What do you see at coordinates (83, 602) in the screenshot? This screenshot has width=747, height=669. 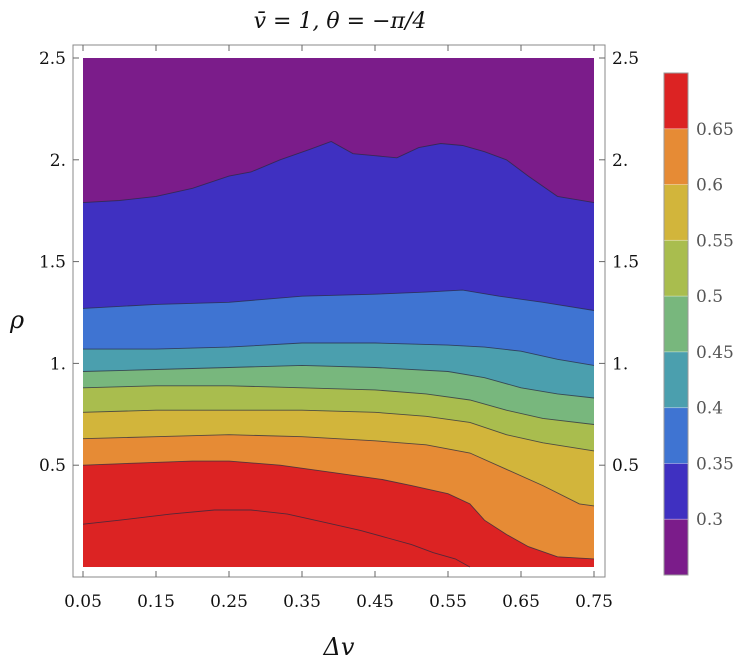 I see `x-tick-label: 0.05` at bounding box center [83, 602].